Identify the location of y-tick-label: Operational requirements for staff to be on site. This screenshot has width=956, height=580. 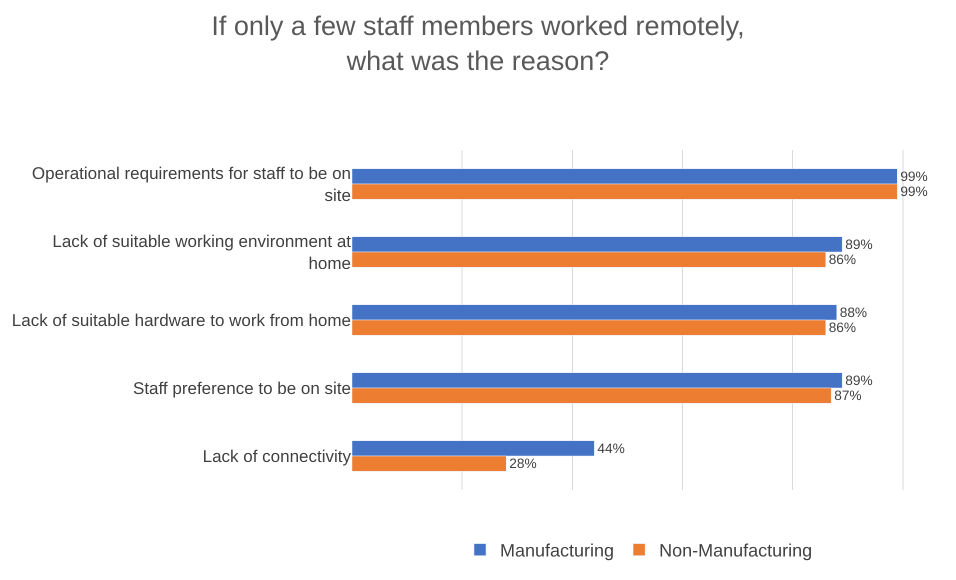
(191, 184).